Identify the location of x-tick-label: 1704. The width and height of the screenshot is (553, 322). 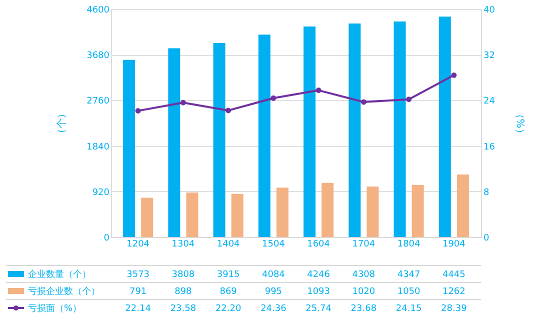
(364, 245).